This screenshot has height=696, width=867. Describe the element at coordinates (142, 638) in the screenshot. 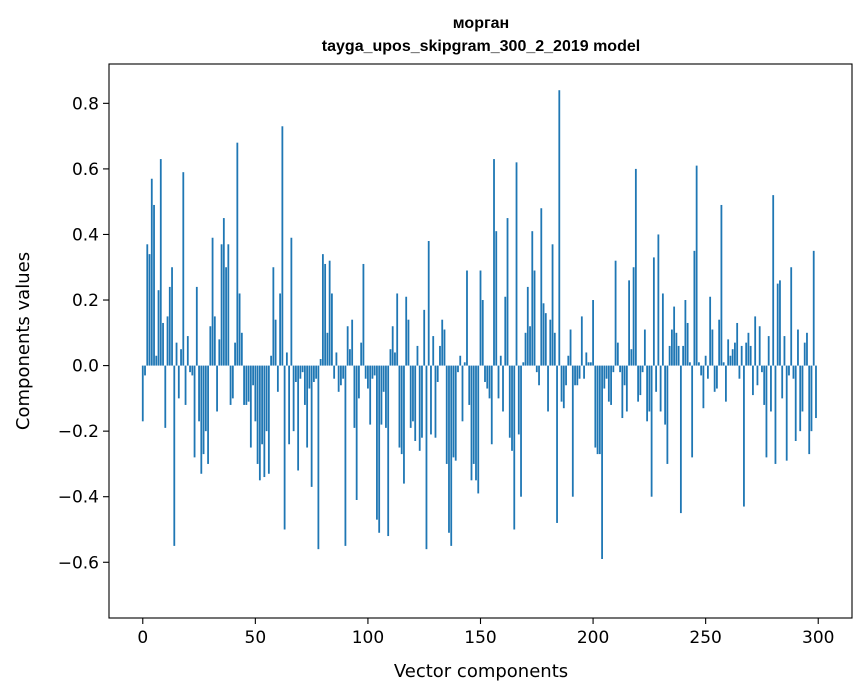

I see `x-tick-label: 0` at that location.